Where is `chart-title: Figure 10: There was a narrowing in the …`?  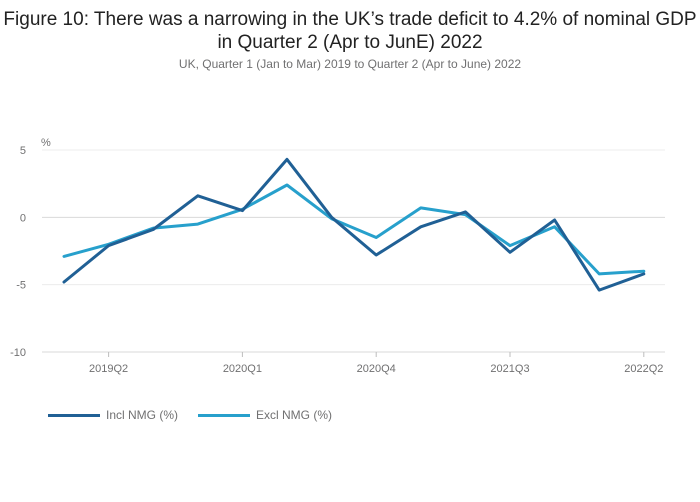 chart-title: Figure 10: There was a narrowing in the … is located at coordinates (350, 31).